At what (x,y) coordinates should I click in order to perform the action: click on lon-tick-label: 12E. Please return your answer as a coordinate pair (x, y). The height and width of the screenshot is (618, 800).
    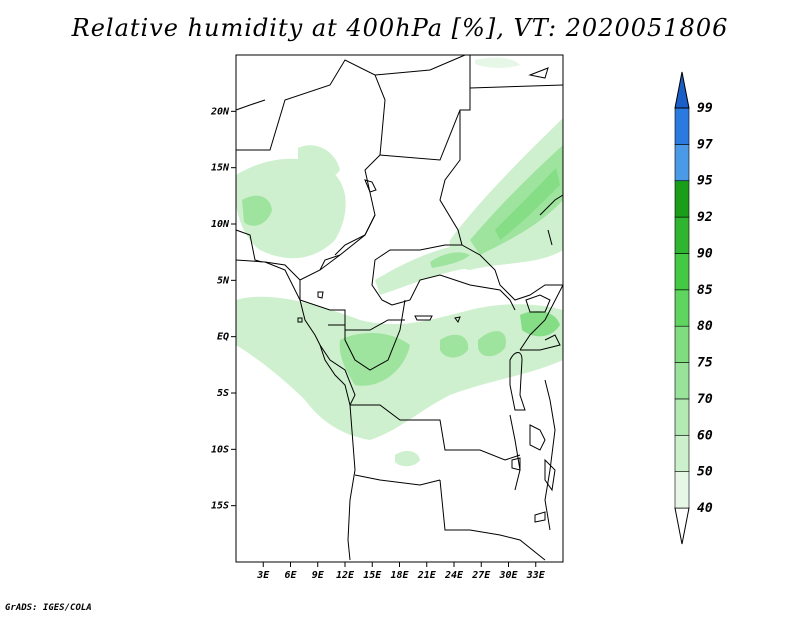
    Looking at the image, I should click on (345, 575).